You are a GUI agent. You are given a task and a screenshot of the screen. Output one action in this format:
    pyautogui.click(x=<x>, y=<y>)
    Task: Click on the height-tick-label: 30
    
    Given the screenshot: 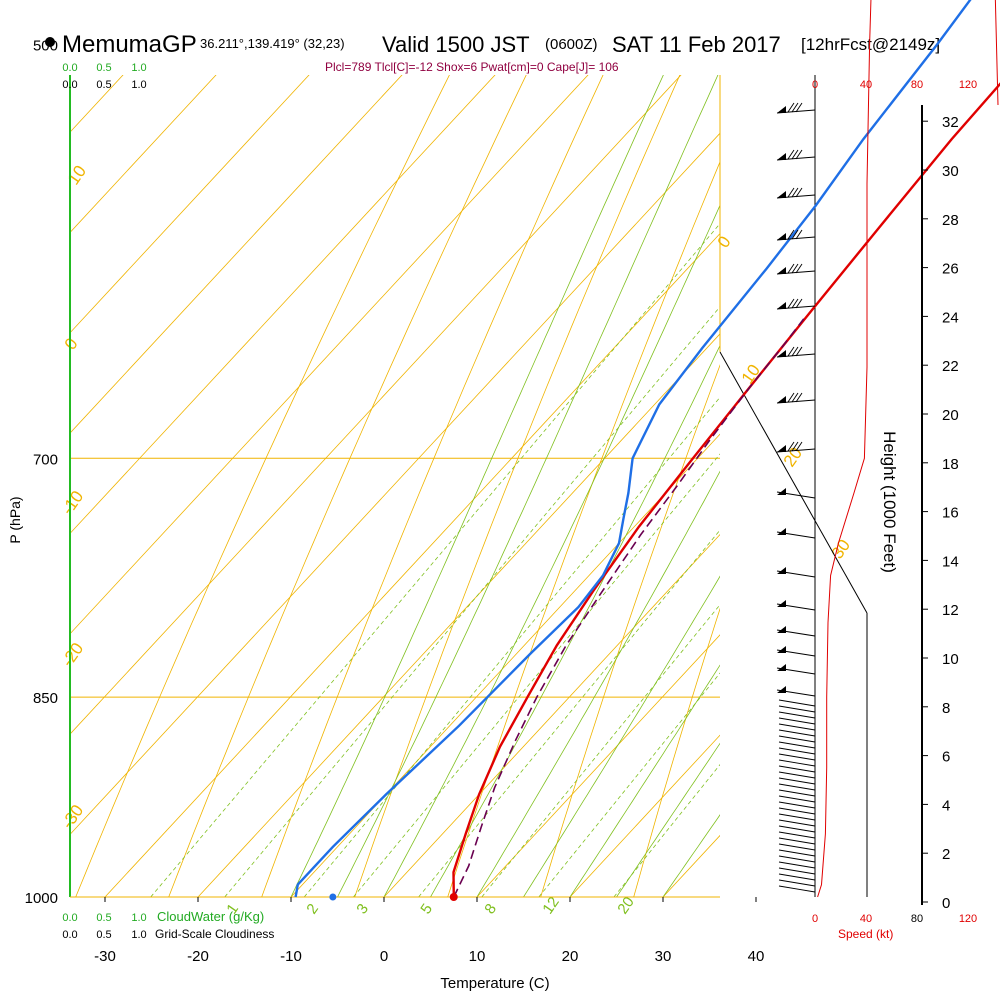 What is the action you would take?
    pyautogui.click(x=950, y=171)
    